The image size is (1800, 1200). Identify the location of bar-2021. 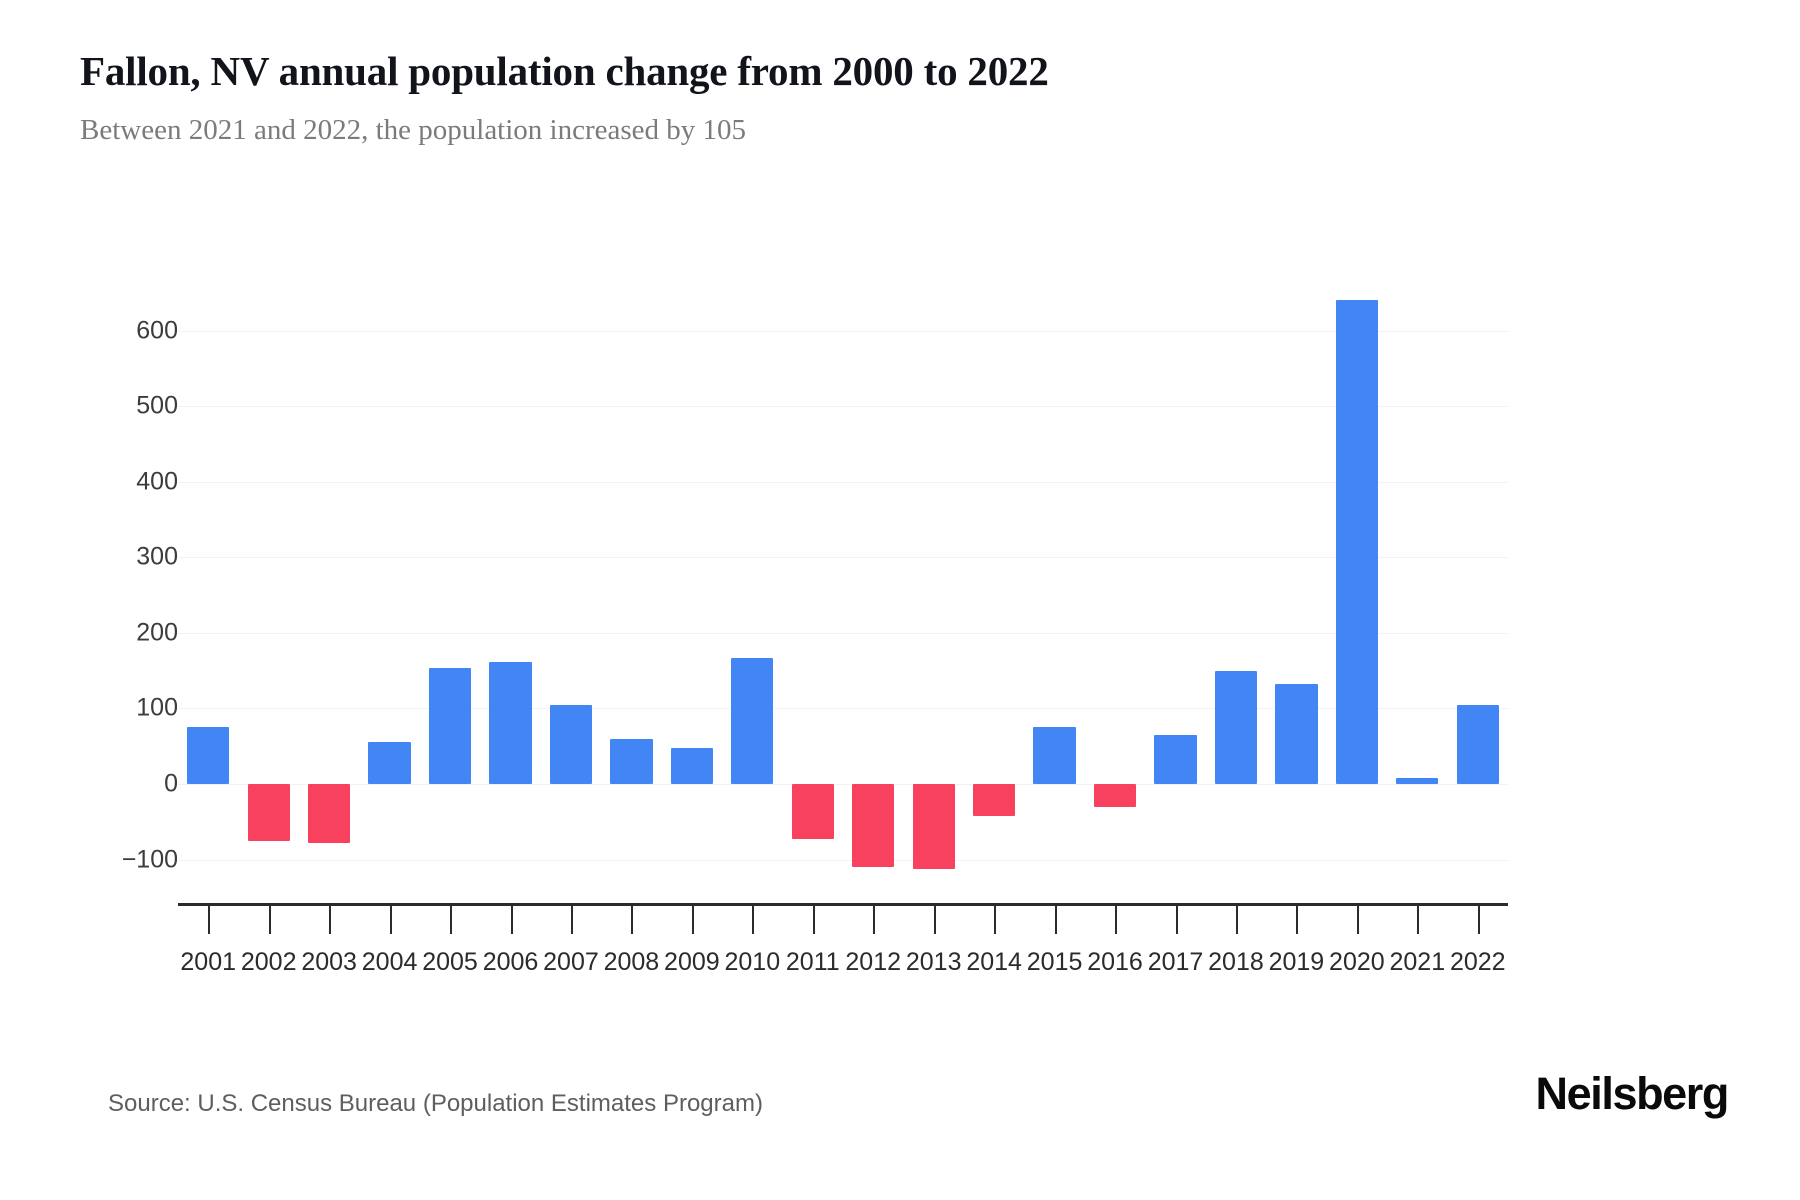
(1417, 780).